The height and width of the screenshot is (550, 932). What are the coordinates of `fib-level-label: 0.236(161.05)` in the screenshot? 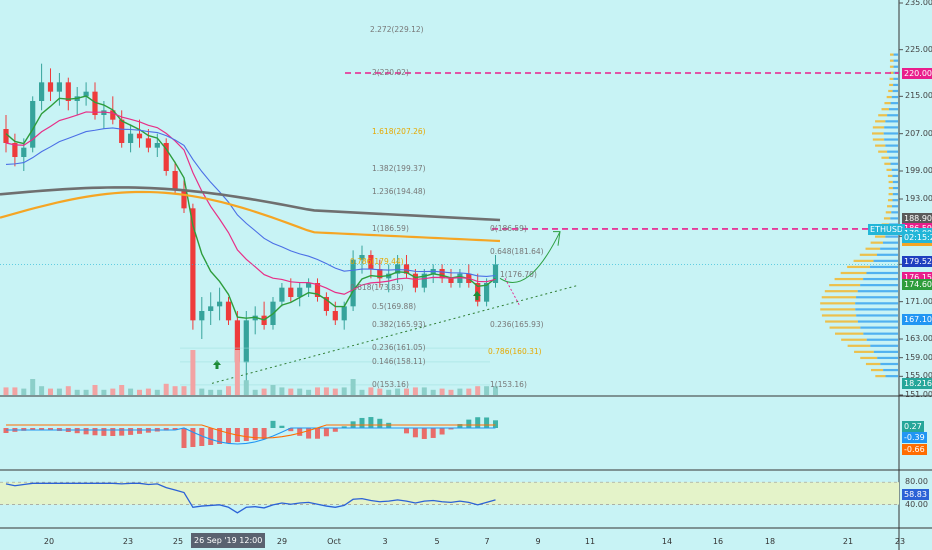 It's located at (399, 348).